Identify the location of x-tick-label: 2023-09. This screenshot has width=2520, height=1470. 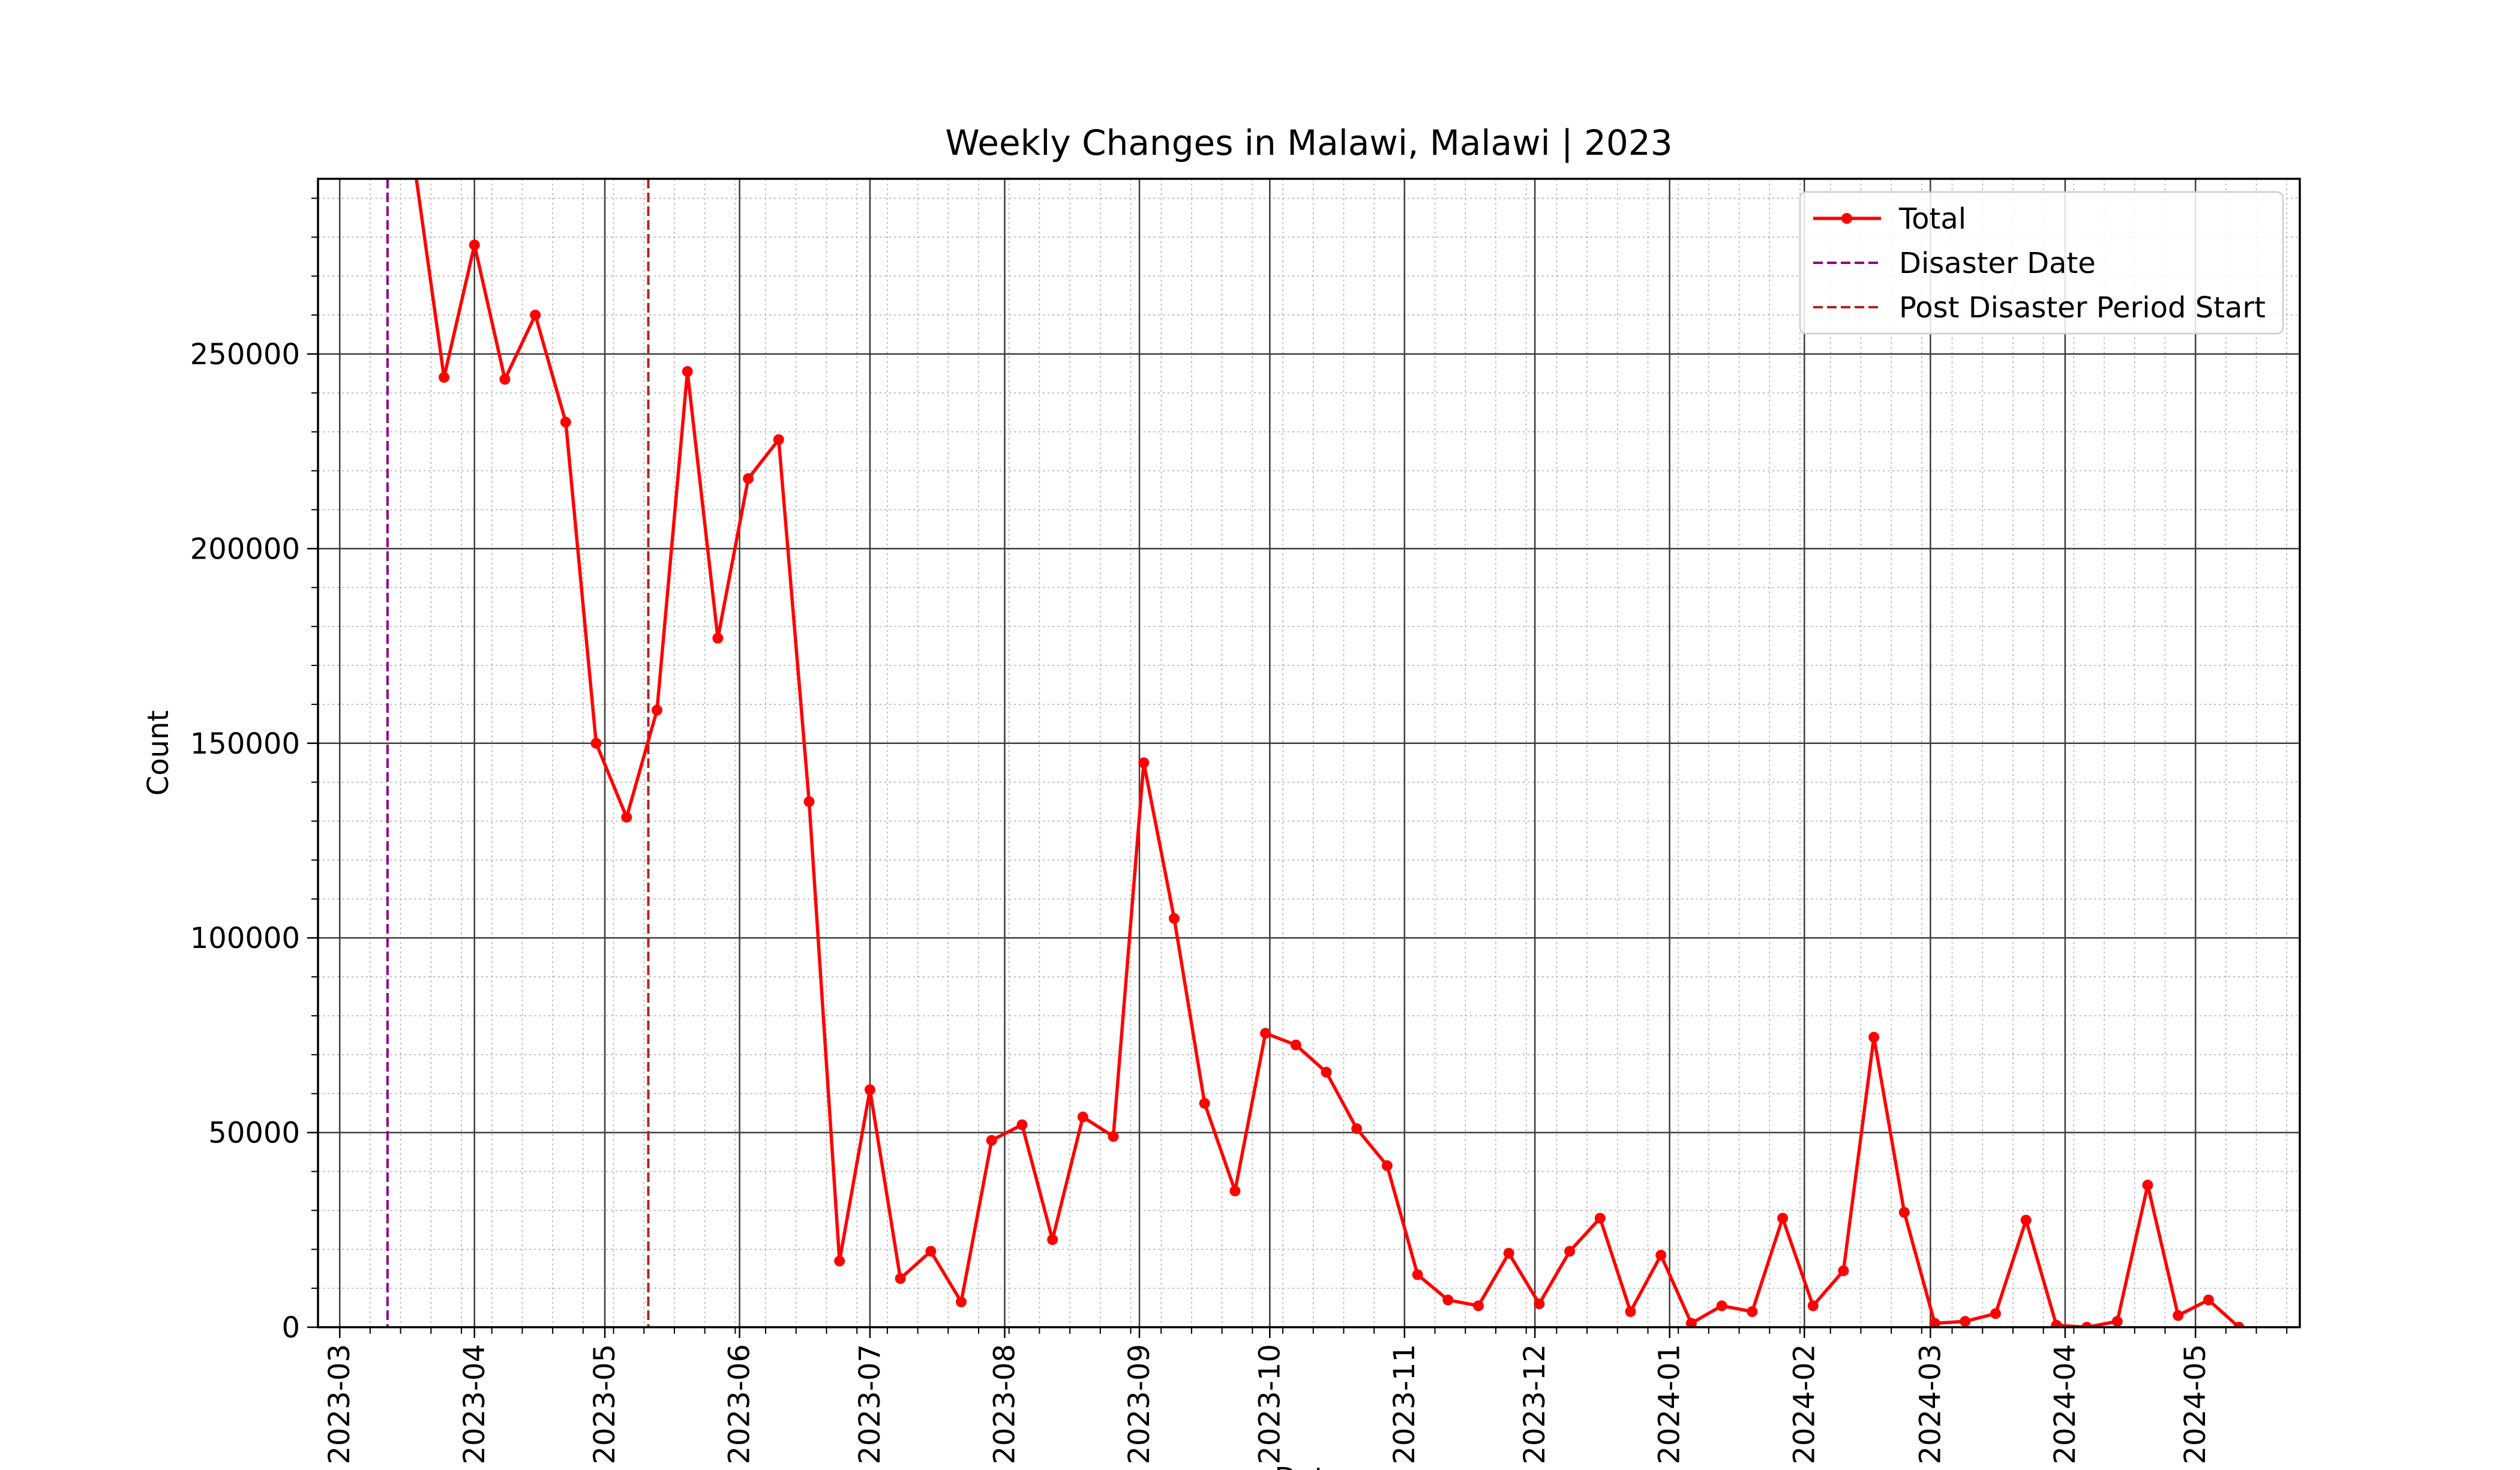
(1139, 1404).